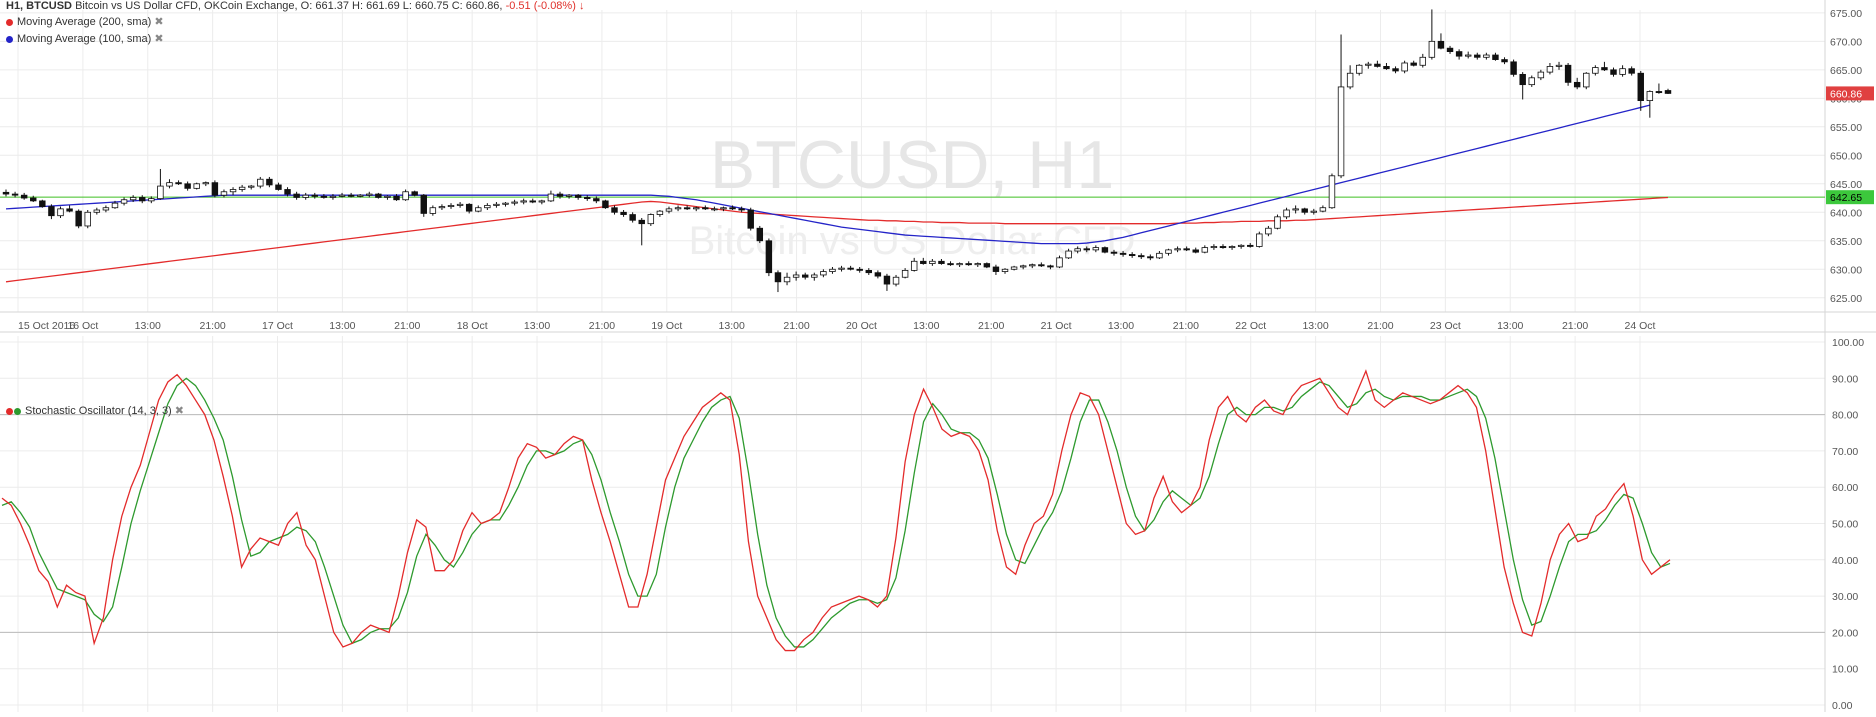 The width and height of the screenshot is (1876, 717). What do you see at coordinates (1846, 156) in the screenshot?
I see `price-tick-label: 650.00` at bounding box center [1846, 156].